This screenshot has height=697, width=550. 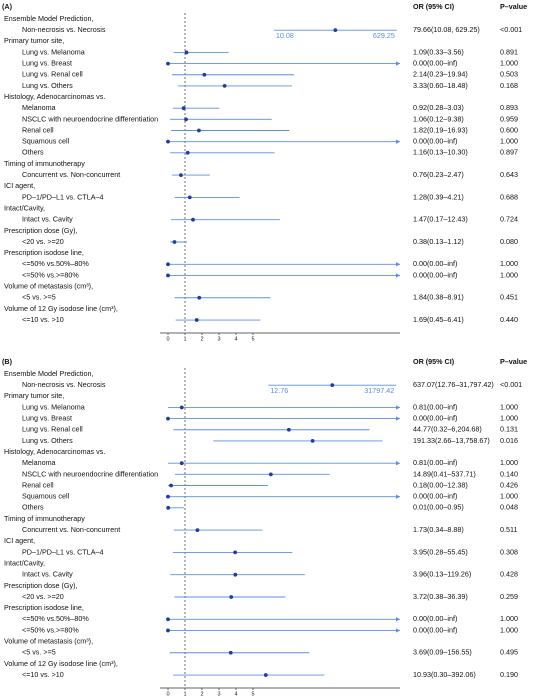 I want to click on or-label: 3.96(0.13–119.26), so click(x=442, y=574).